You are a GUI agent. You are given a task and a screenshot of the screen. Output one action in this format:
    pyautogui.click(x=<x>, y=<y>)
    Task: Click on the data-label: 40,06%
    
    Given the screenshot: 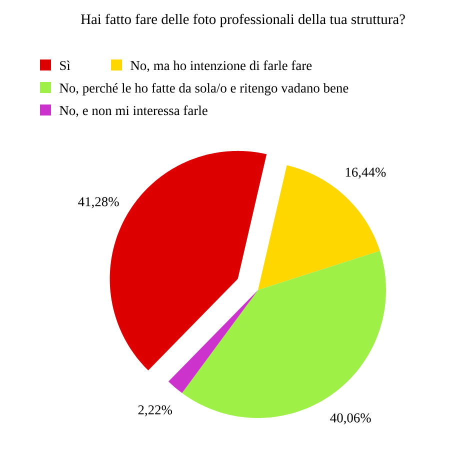 What is the action you would take?
    pyautogui.click(x=350, y=418)
    